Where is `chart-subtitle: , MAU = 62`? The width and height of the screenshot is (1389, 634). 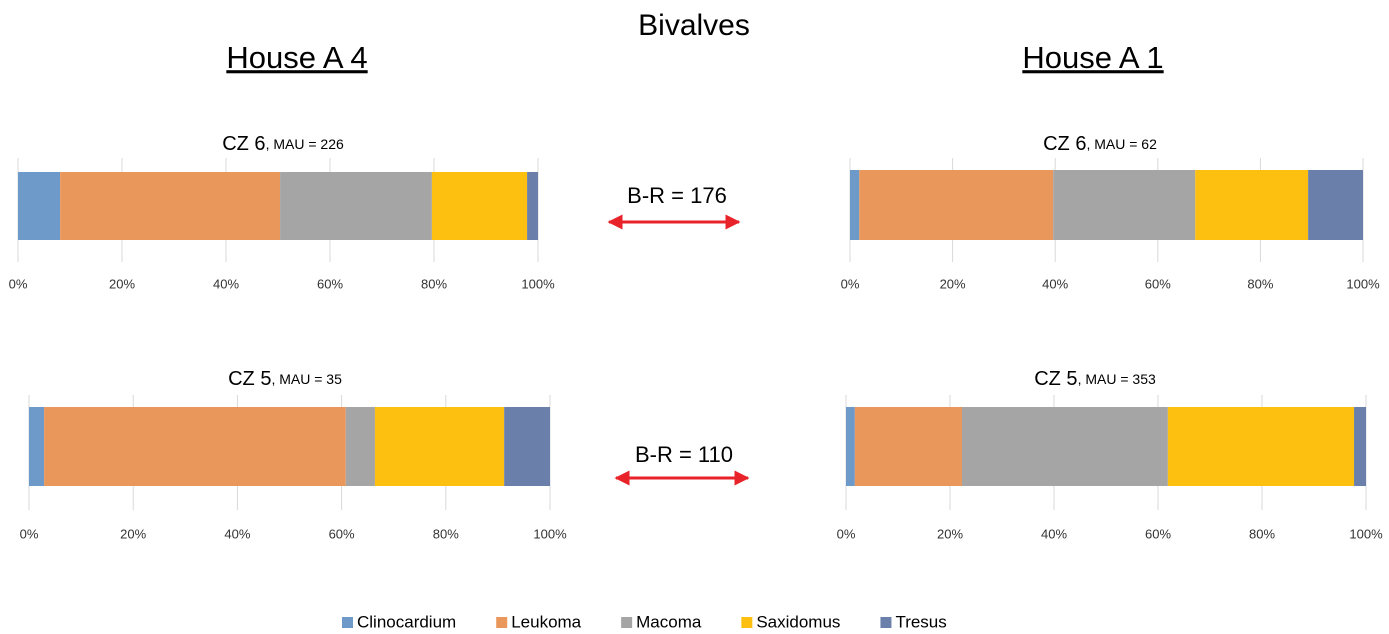 chart-subtitle: , MAU = 62 is located at coordinates (1121, 144).